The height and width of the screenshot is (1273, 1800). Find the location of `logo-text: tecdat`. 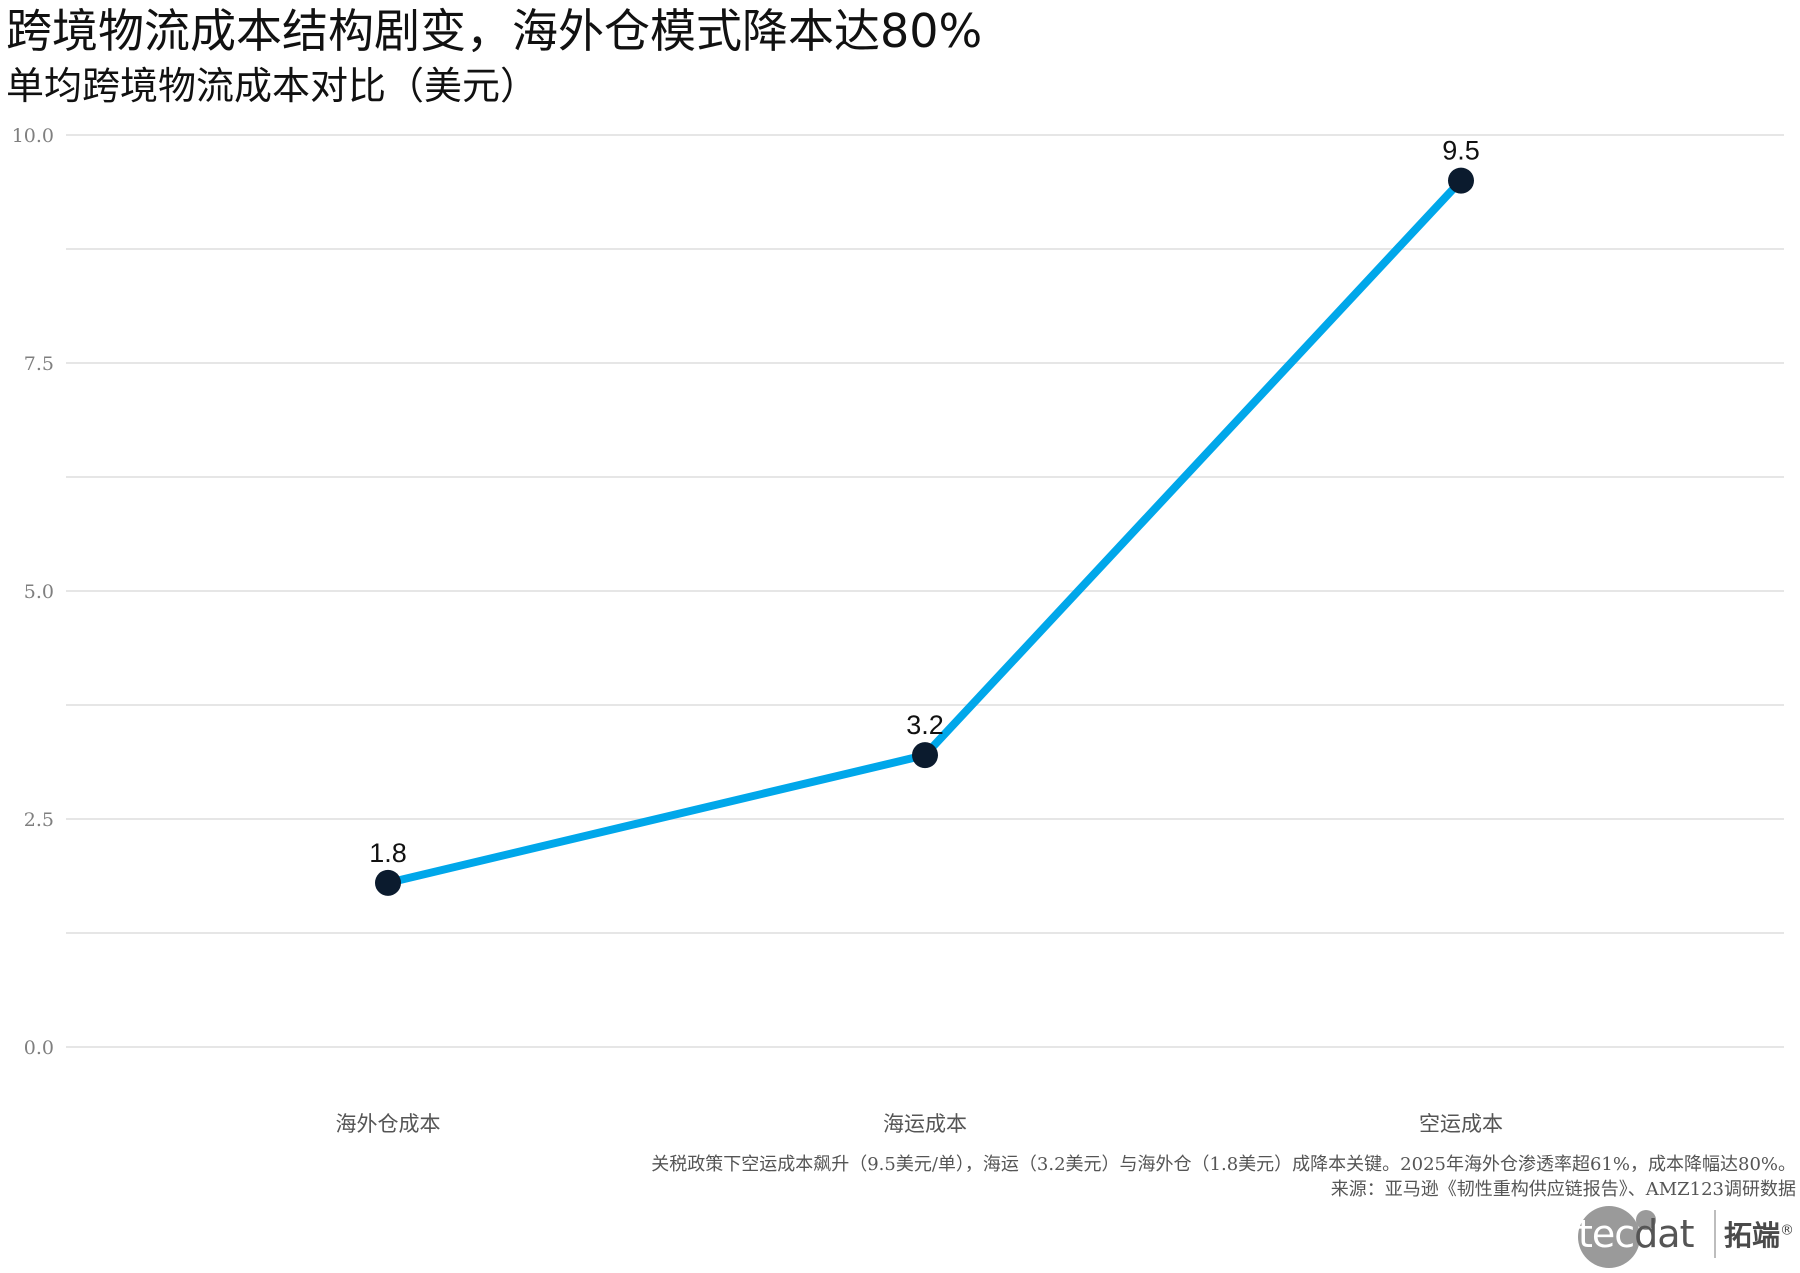

logo-text: tecdat is located at coordinates (1635, 1234).